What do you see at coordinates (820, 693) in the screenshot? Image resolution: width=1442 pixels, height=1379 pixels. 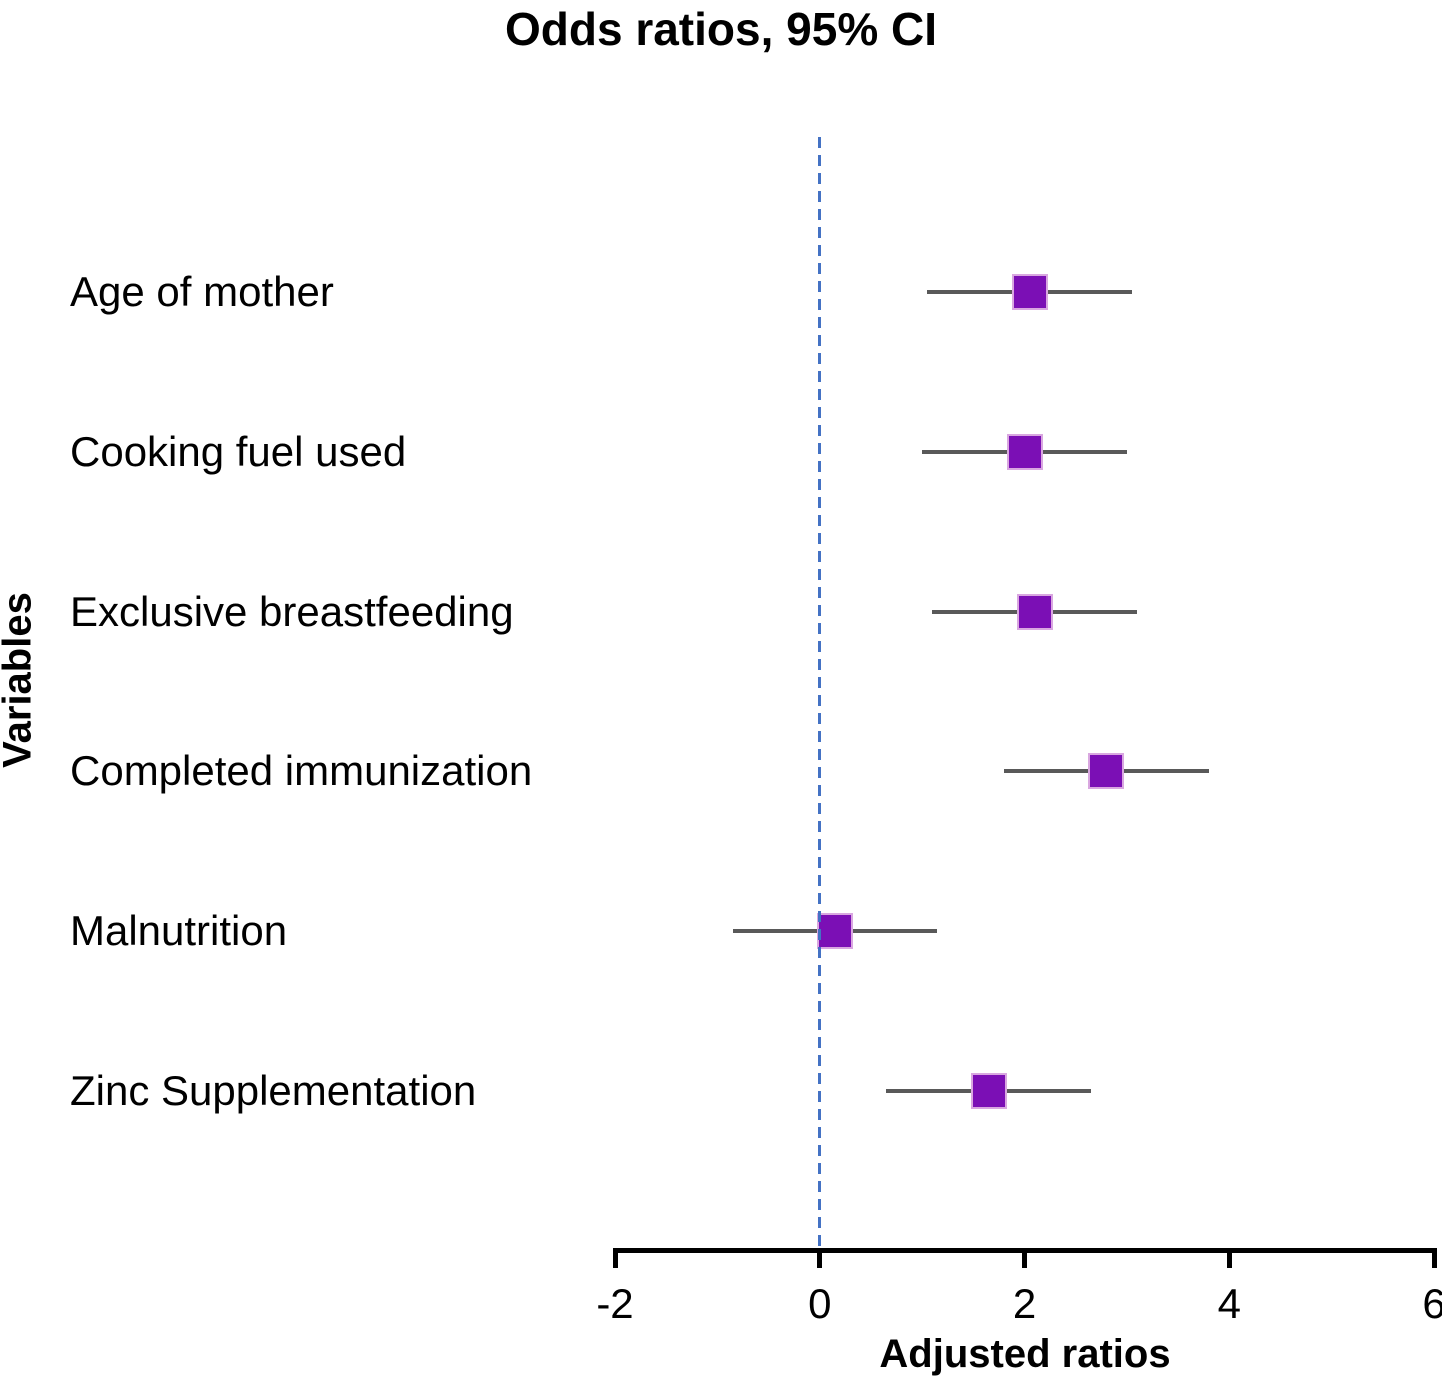 I see `reference-line` at bounding box center [820, 693].